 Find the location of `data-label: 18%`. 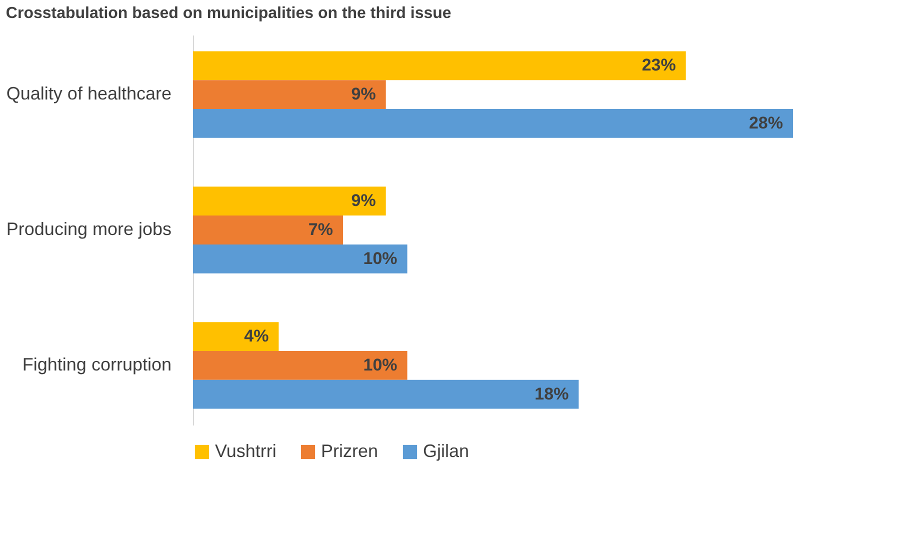

data-label: 18% is located at coordinates (551, 394).